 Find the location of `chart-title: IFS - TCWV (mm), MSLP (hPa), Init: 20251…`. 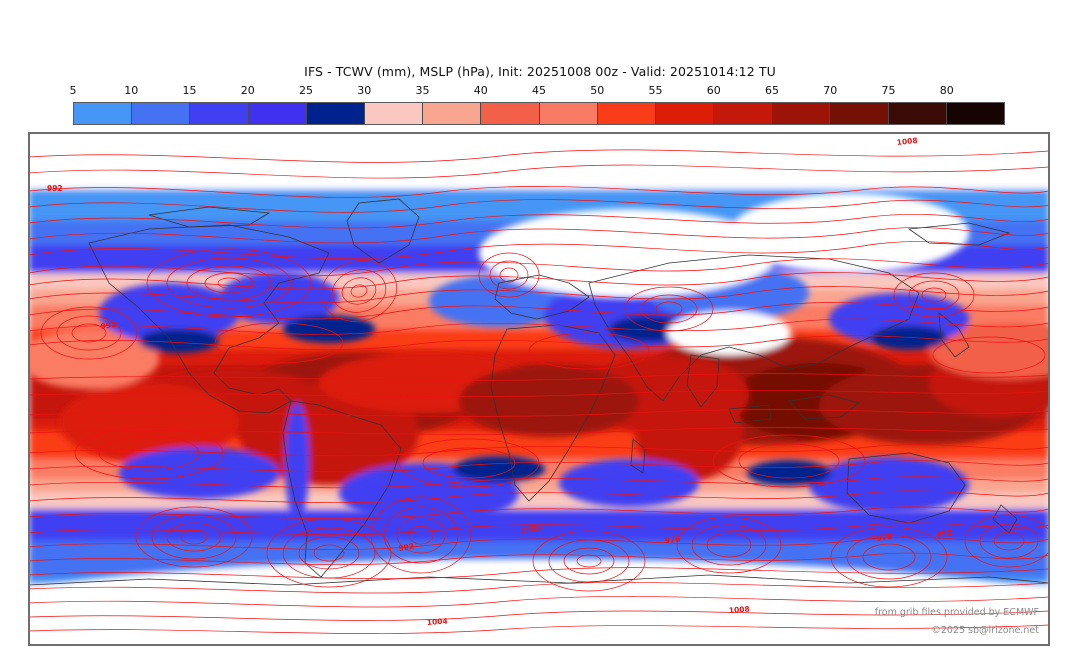

chart-title: IFS - TCWV (mm), MSLP (hPa), Init: 20251… is located at coordinates (540, 71).